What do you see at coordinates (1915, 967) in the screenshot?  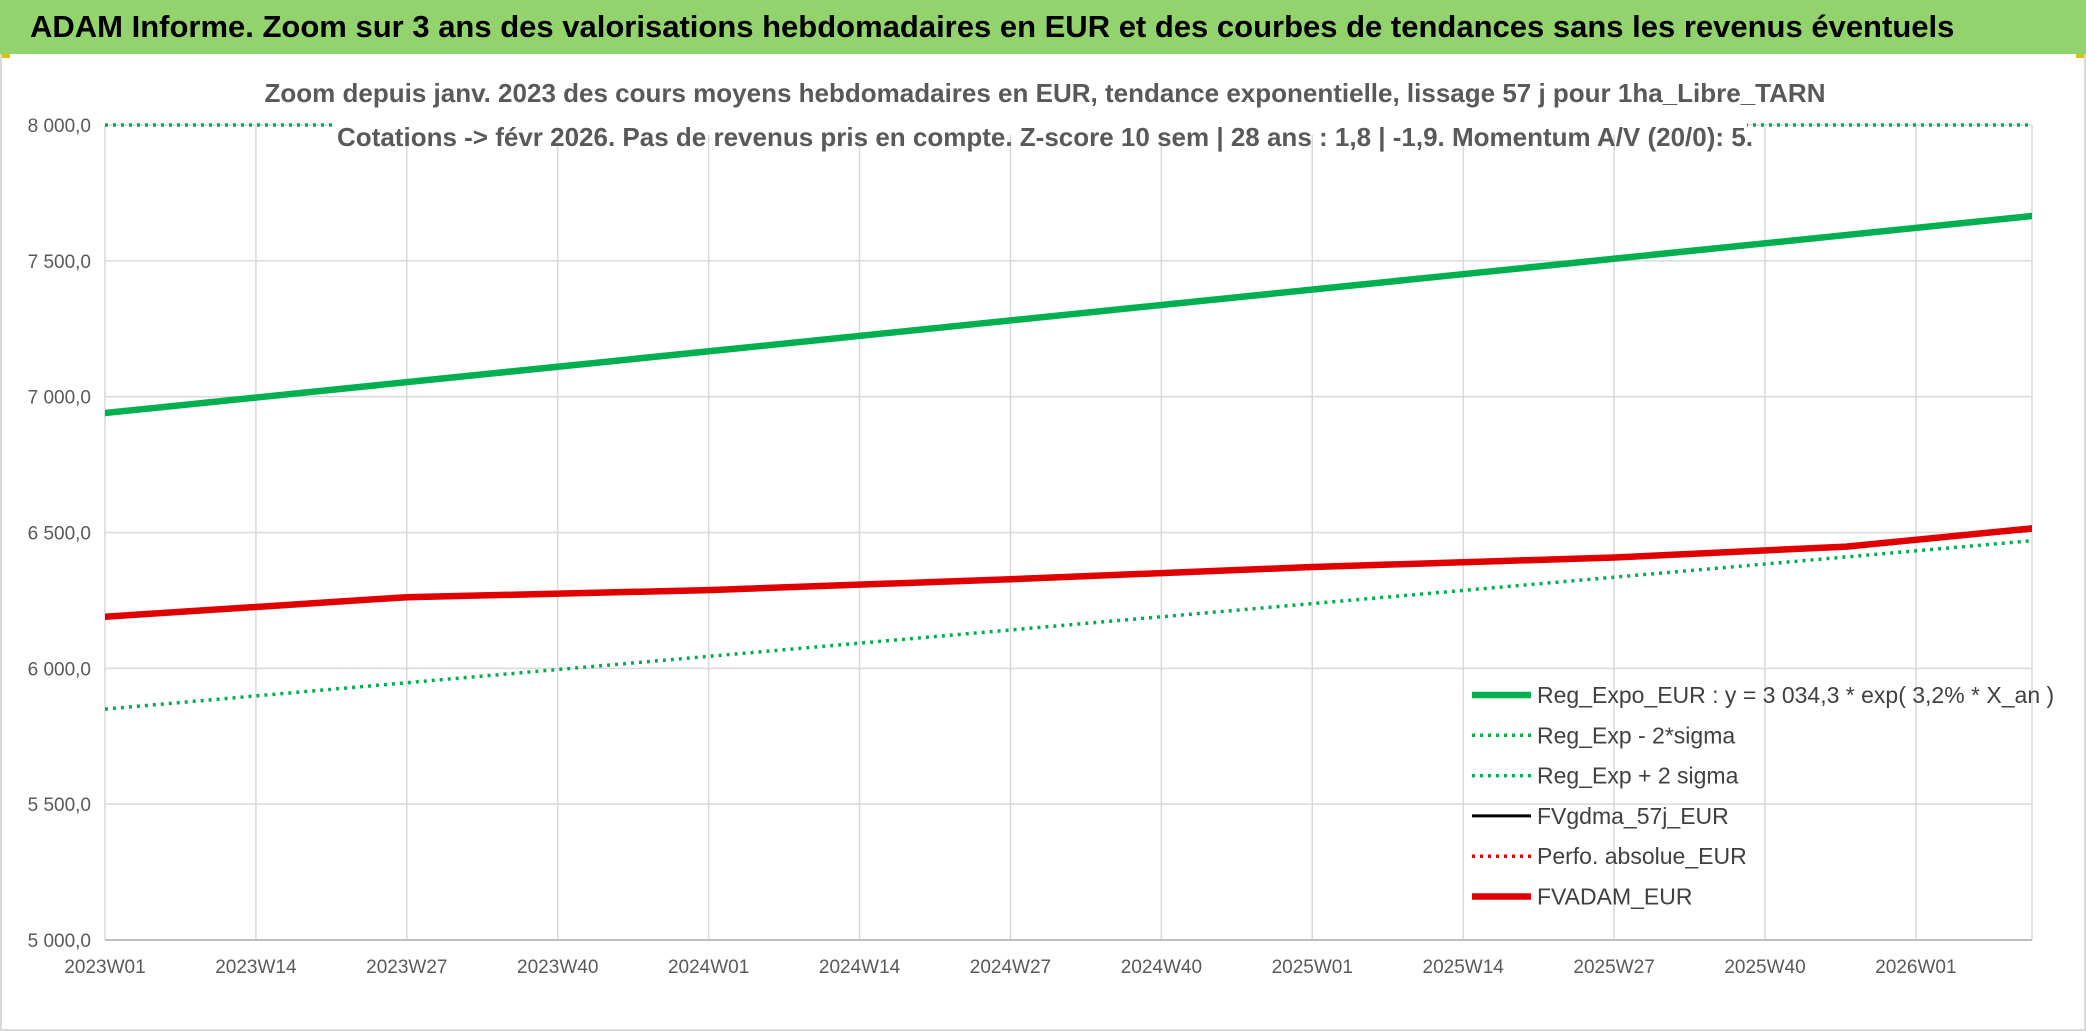 I see `x-tick-label: 2026W01` at bounding box center [1915, 967].